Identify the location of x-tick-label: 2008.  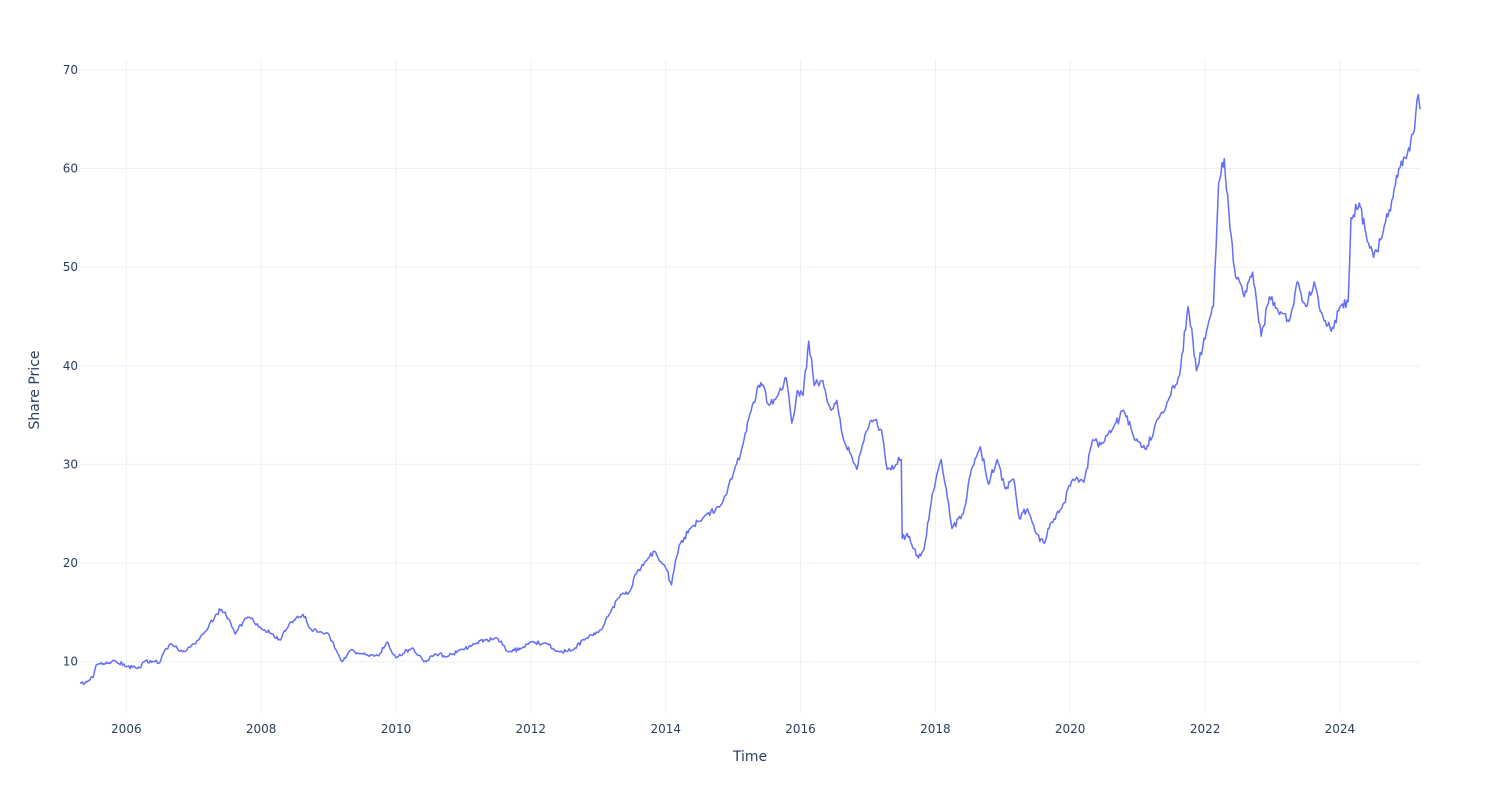
(261, 729).